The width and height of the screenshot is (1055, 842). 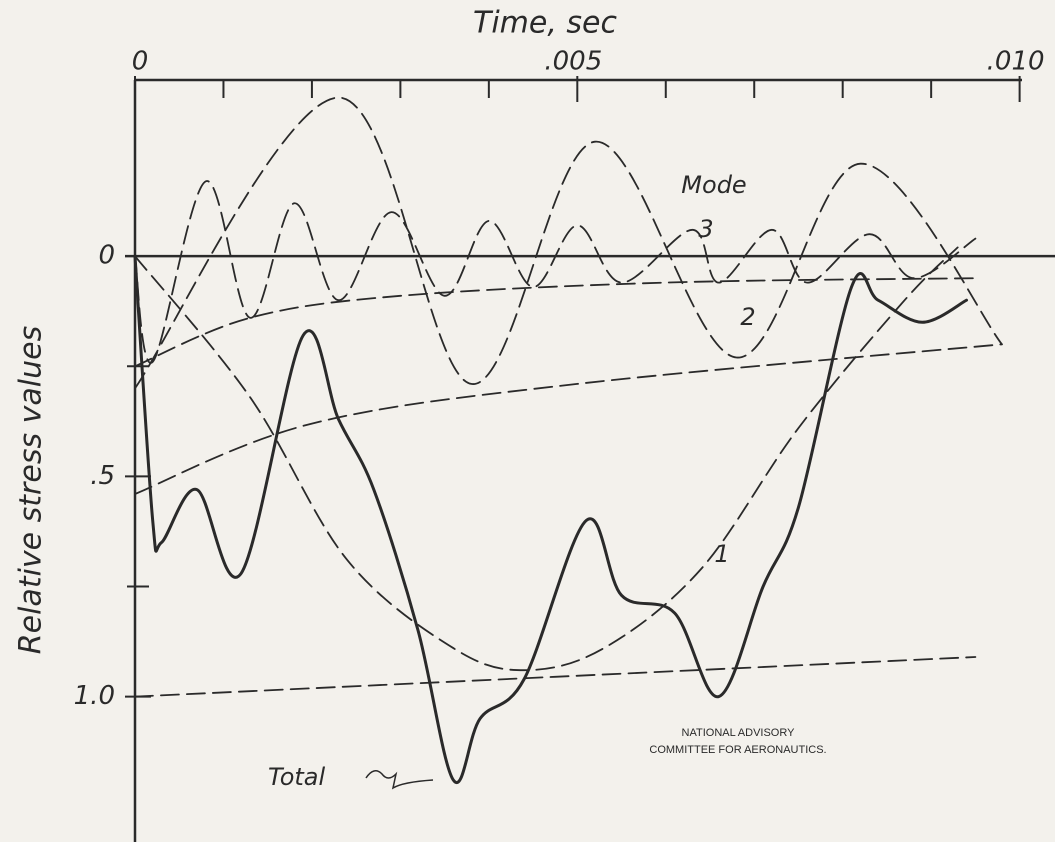 I want to click on y-tick-label: 1.0, so click(x=94, y=696).